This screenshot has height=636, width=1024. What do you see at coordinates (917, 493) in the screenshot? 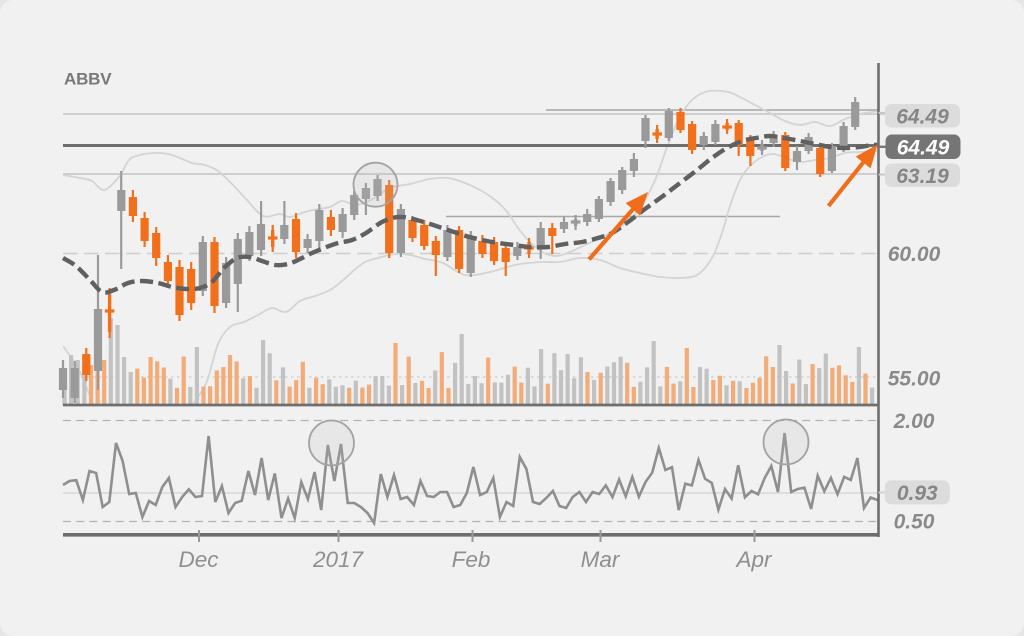
I see `svg-text: 0.93` at bounding box center [917, 493].